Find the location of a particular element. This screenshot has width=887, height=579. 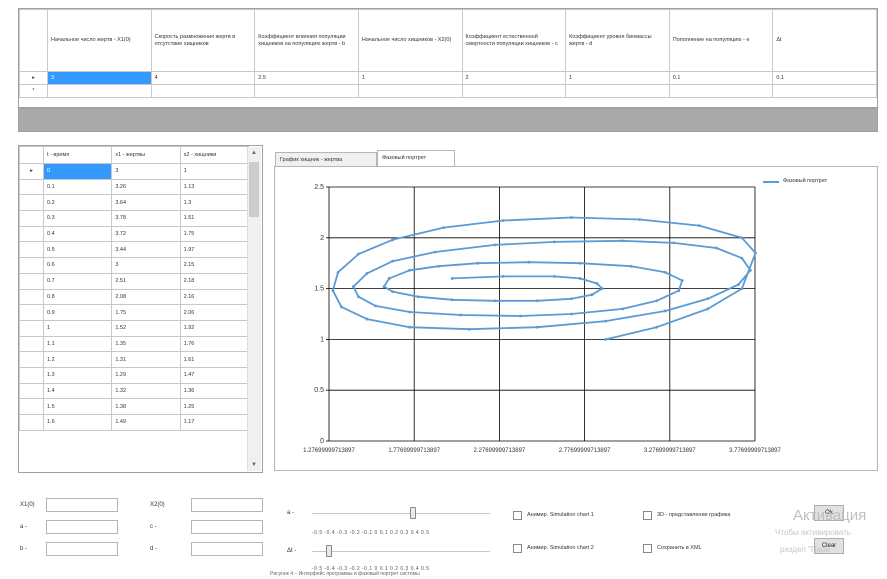

cell-predator-mortality: 2 is located at coordinates (514, 78).